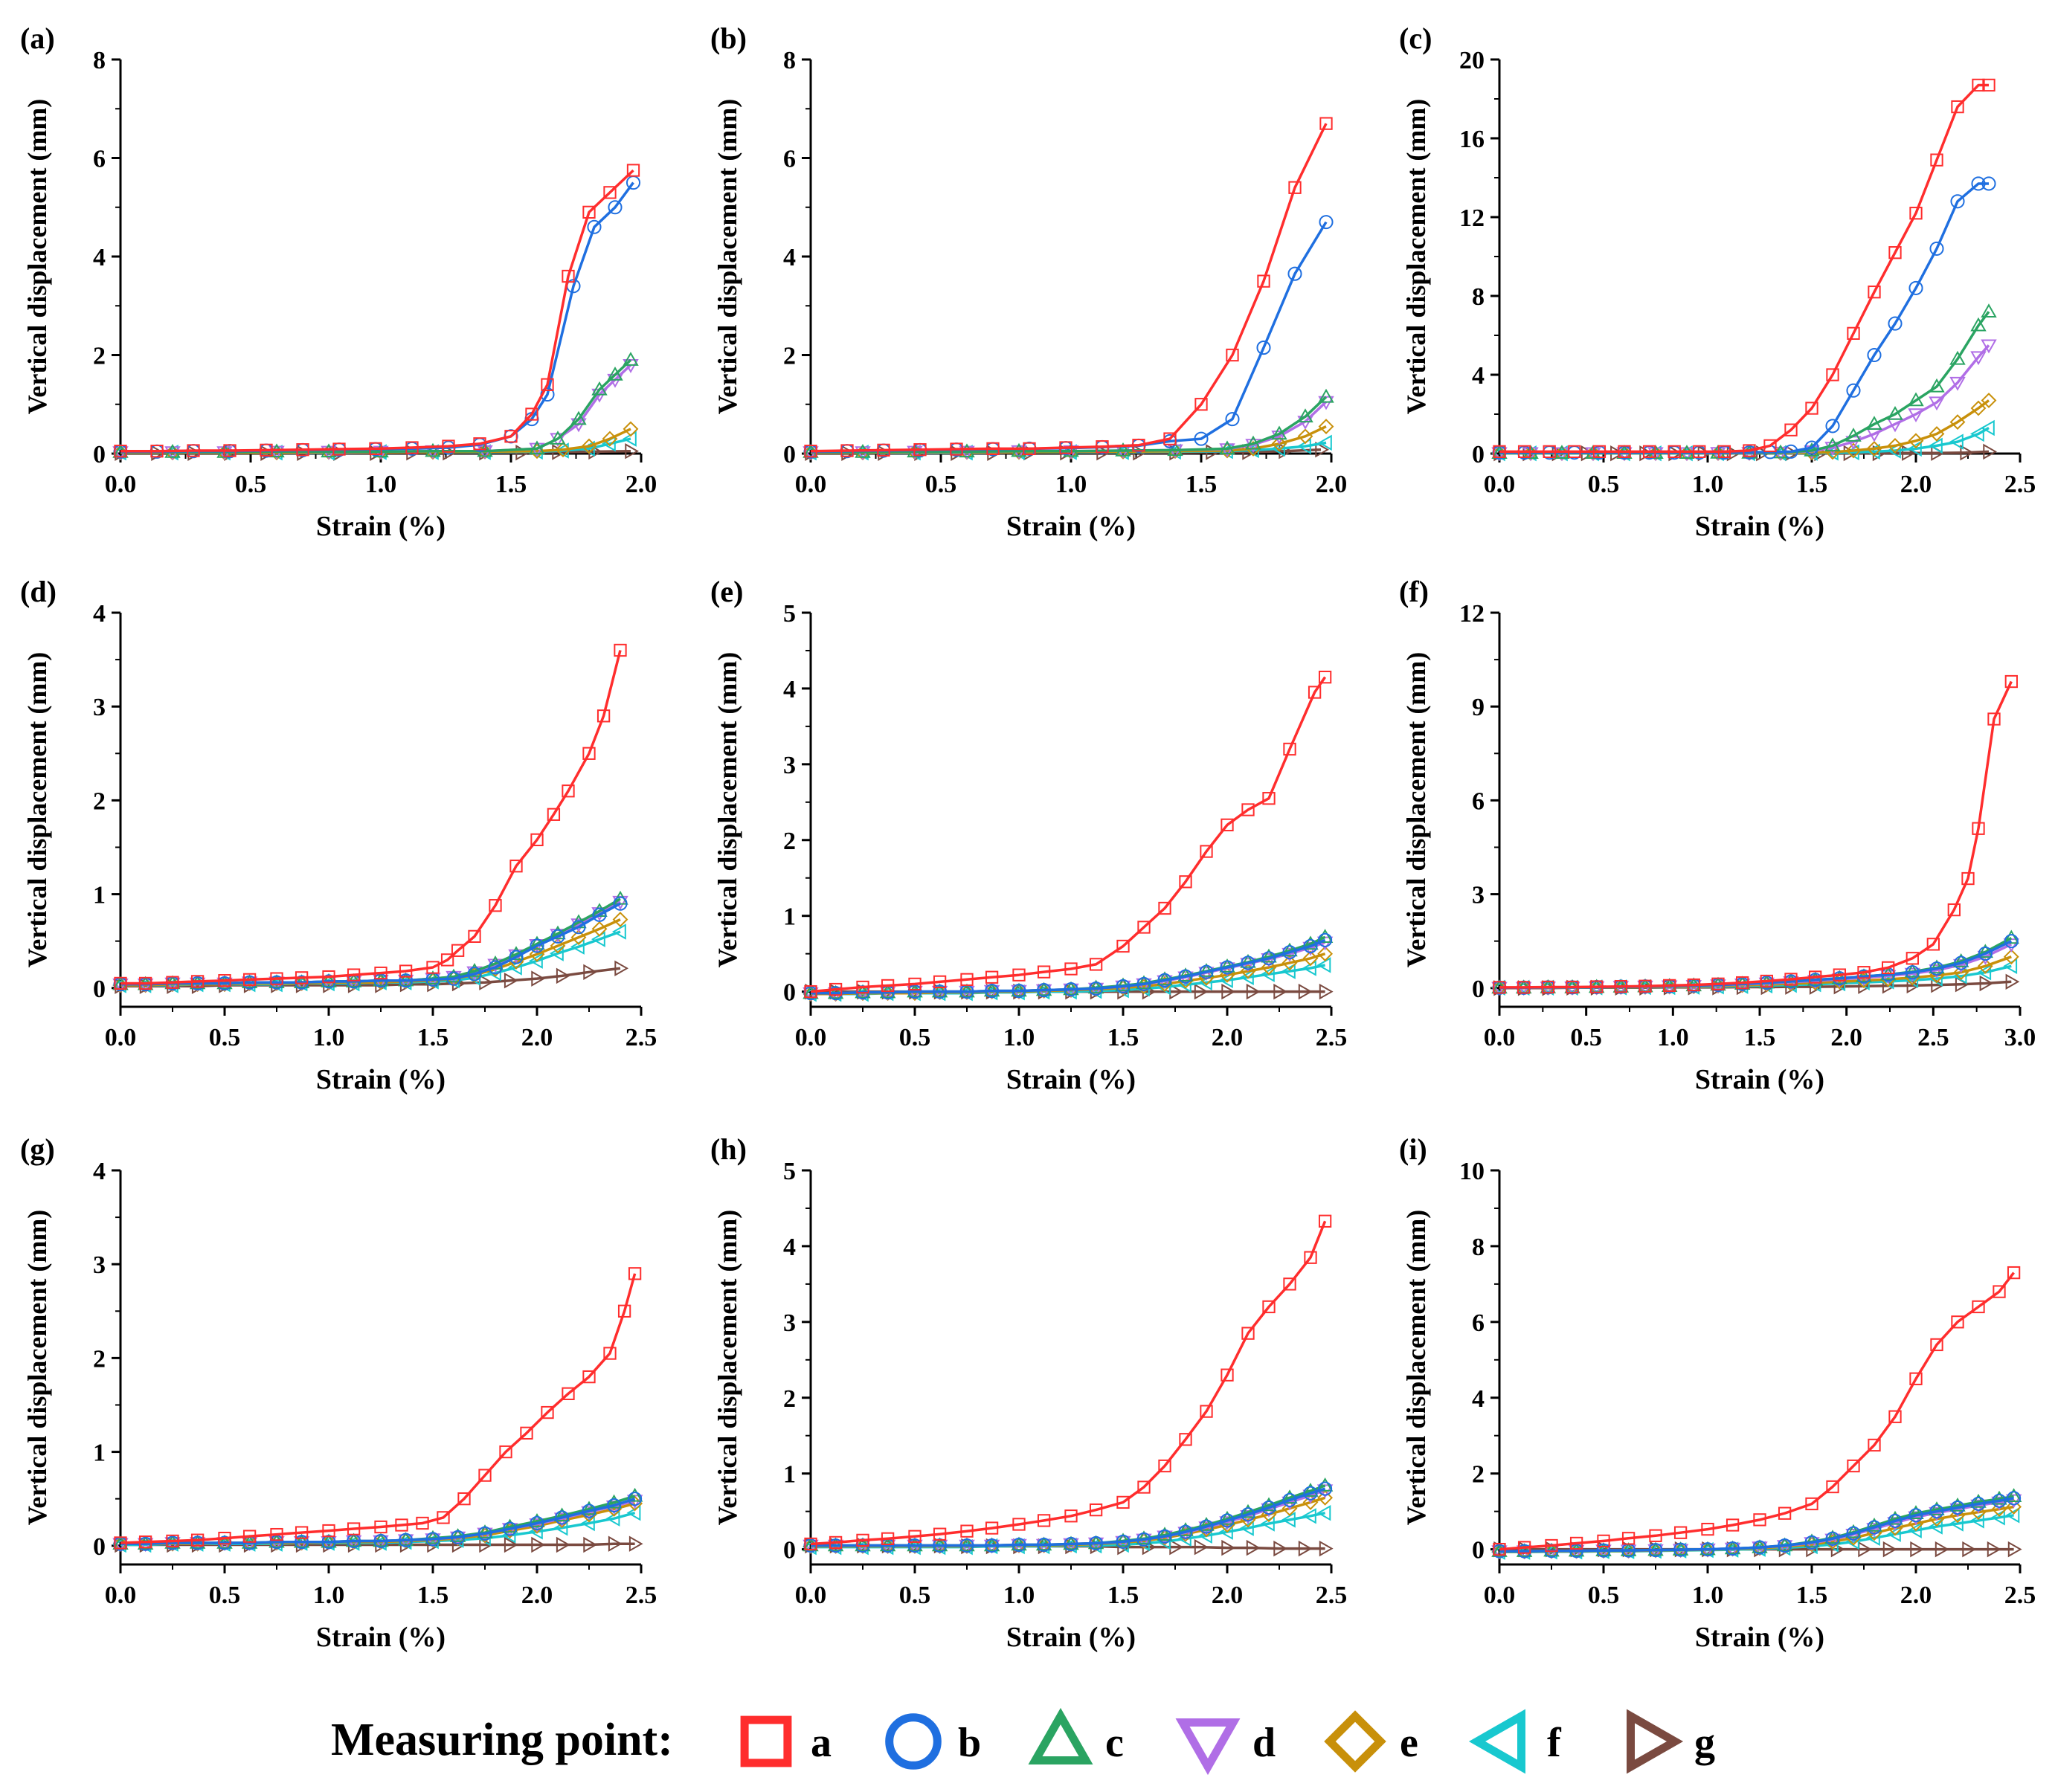 The image size is (2055, 1792). Describe the element at coordinates (1355, 1741) in the screenshot. I see `legend-marker-e` at that location.